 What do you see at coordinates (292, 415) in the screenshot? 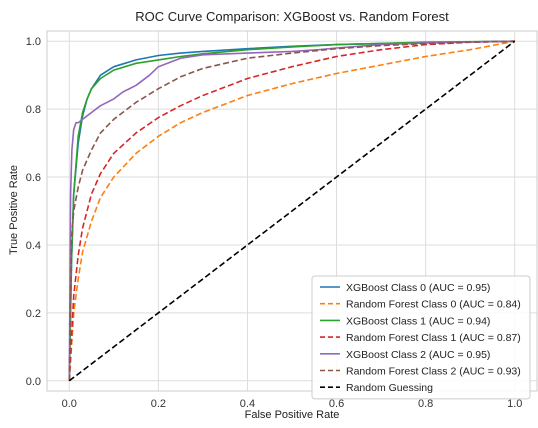
I see `x-axis-label: False Positive Rate` at bounding box center [292, 415].